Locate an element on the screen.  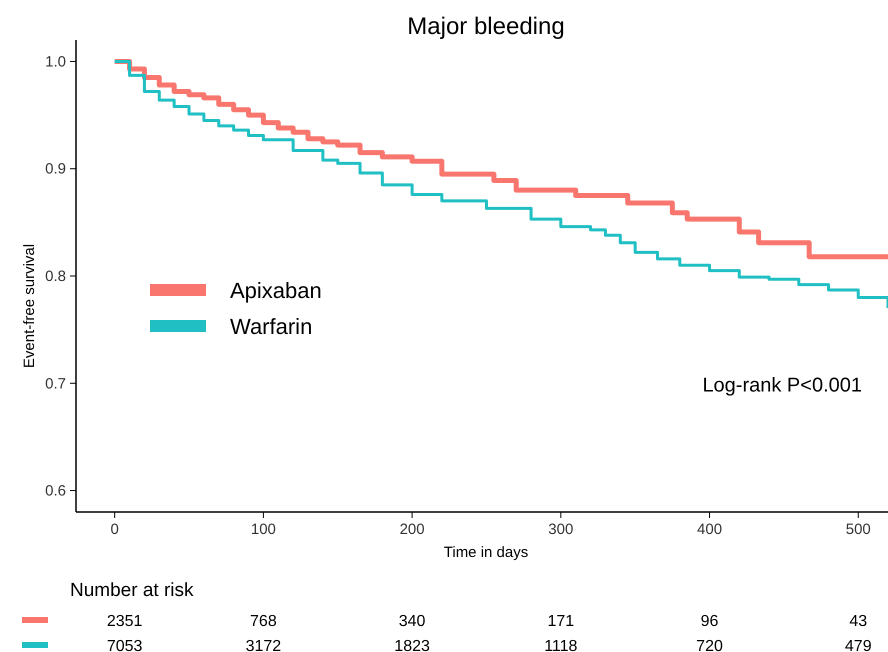
text: 1118 is located at coordinates (561, 645).